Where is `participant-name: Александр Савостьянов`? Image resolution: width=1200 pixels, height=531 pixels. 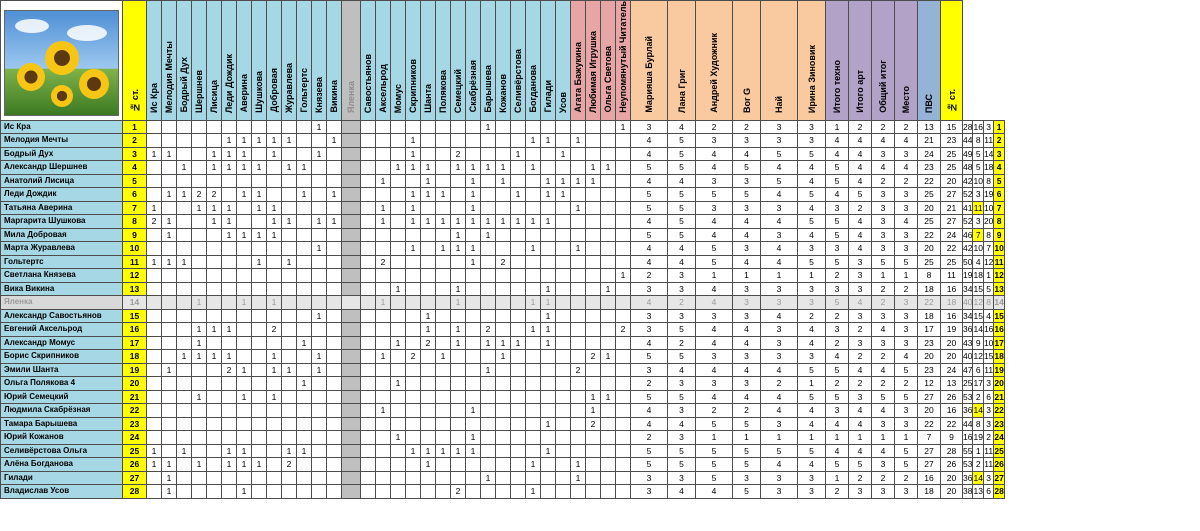
participant-name: Александр Савостьянов is located at coordinates (61, 316).